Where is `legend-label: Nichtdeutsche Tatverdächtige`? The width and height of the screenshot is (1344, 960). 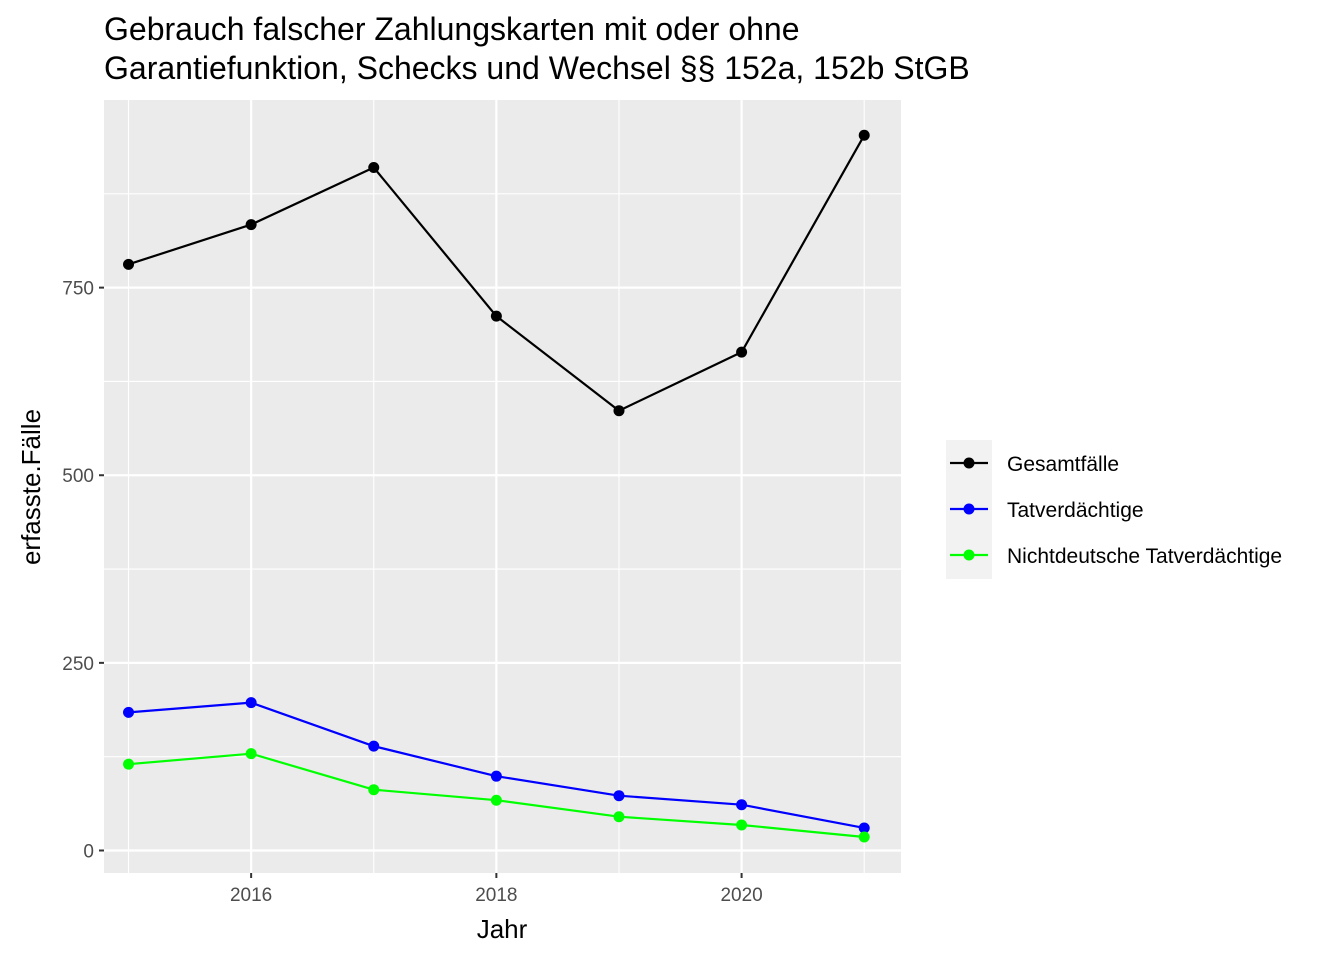 legend-label: Nichtdeutsche Tatverdächtige is located at coordinates (1144, 556).